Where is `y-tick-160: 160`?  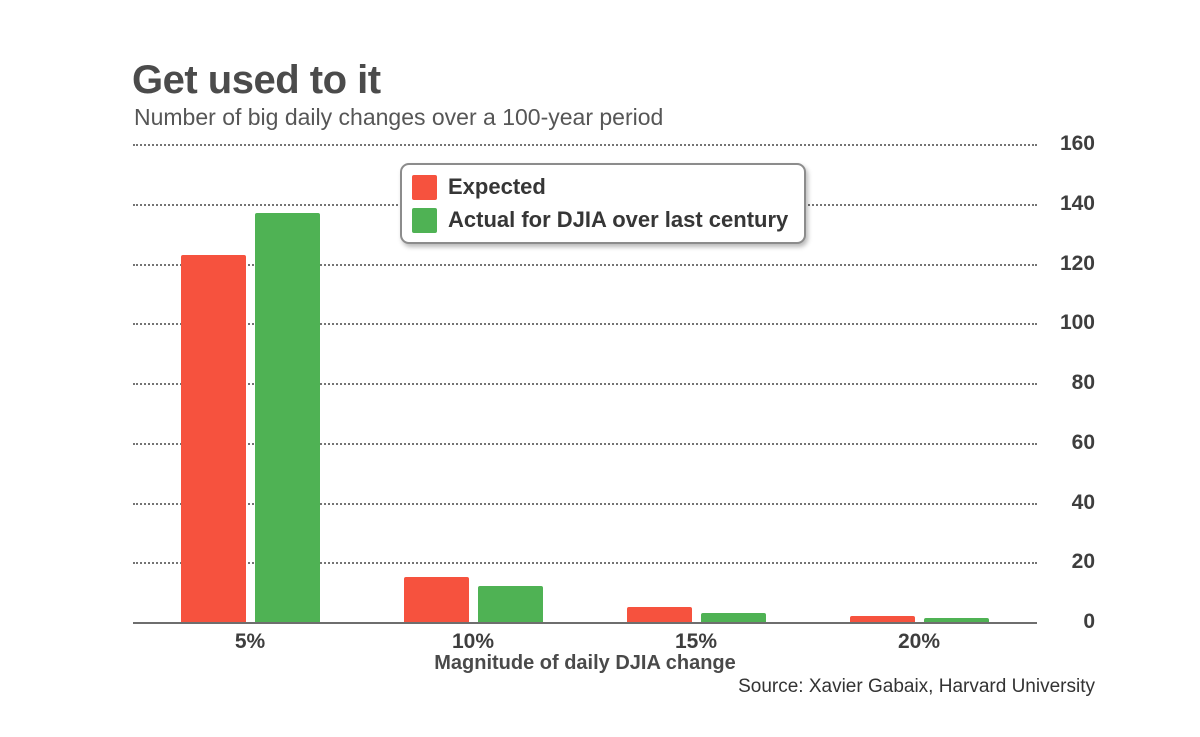
y-tick-160: 160 is located at coordinates (1077, 143).